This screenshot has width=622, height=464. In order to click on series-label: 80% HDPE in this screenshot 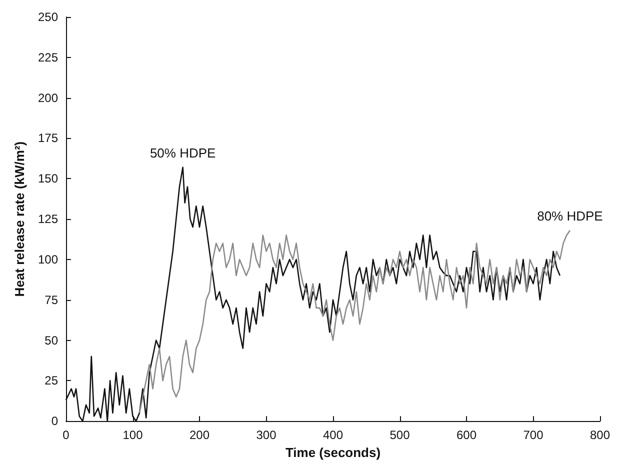, I will do `click(570, 216)`.